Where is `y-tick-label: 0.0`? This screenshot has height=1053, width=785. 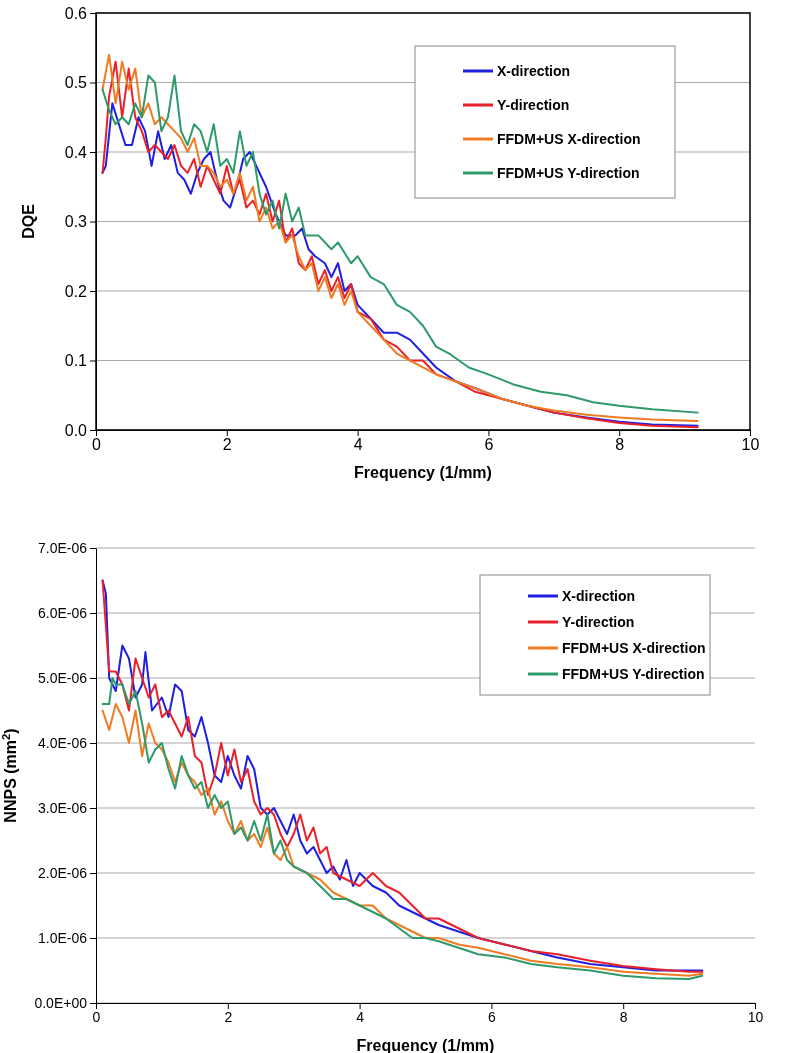
y-tick-label: 0.0 is located at coordinates (76, 430).